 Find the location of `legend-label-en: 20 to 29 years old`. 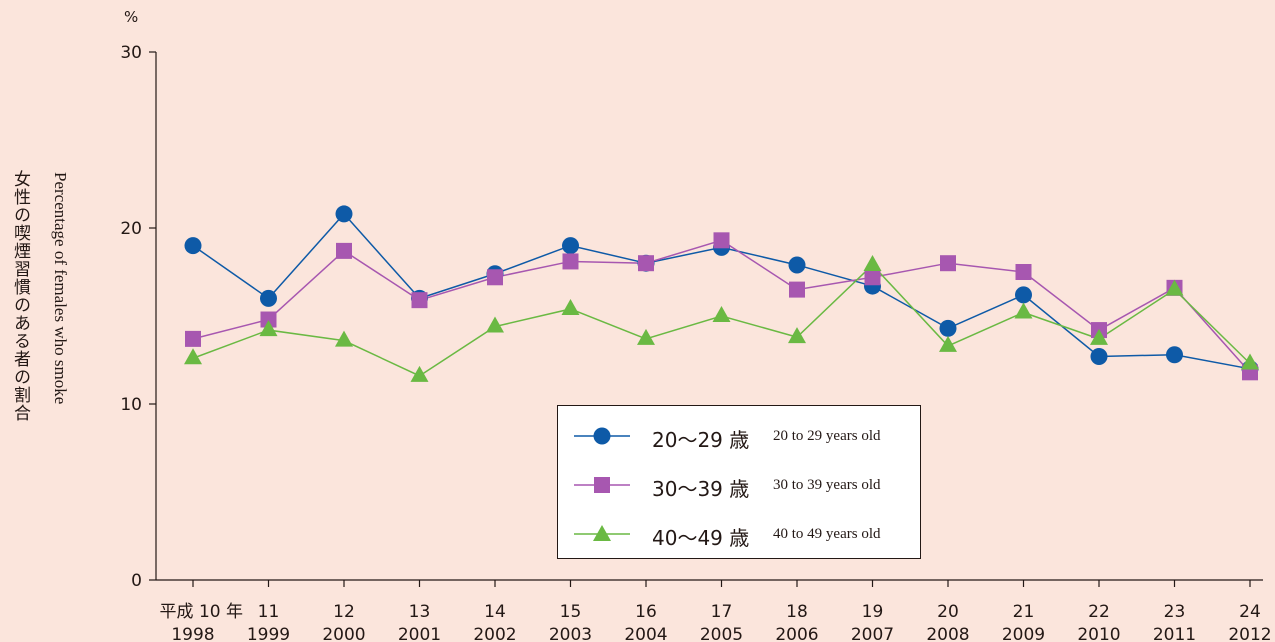

legend-label-en: 20 to 29 years old is located at coordinates (827, 436).